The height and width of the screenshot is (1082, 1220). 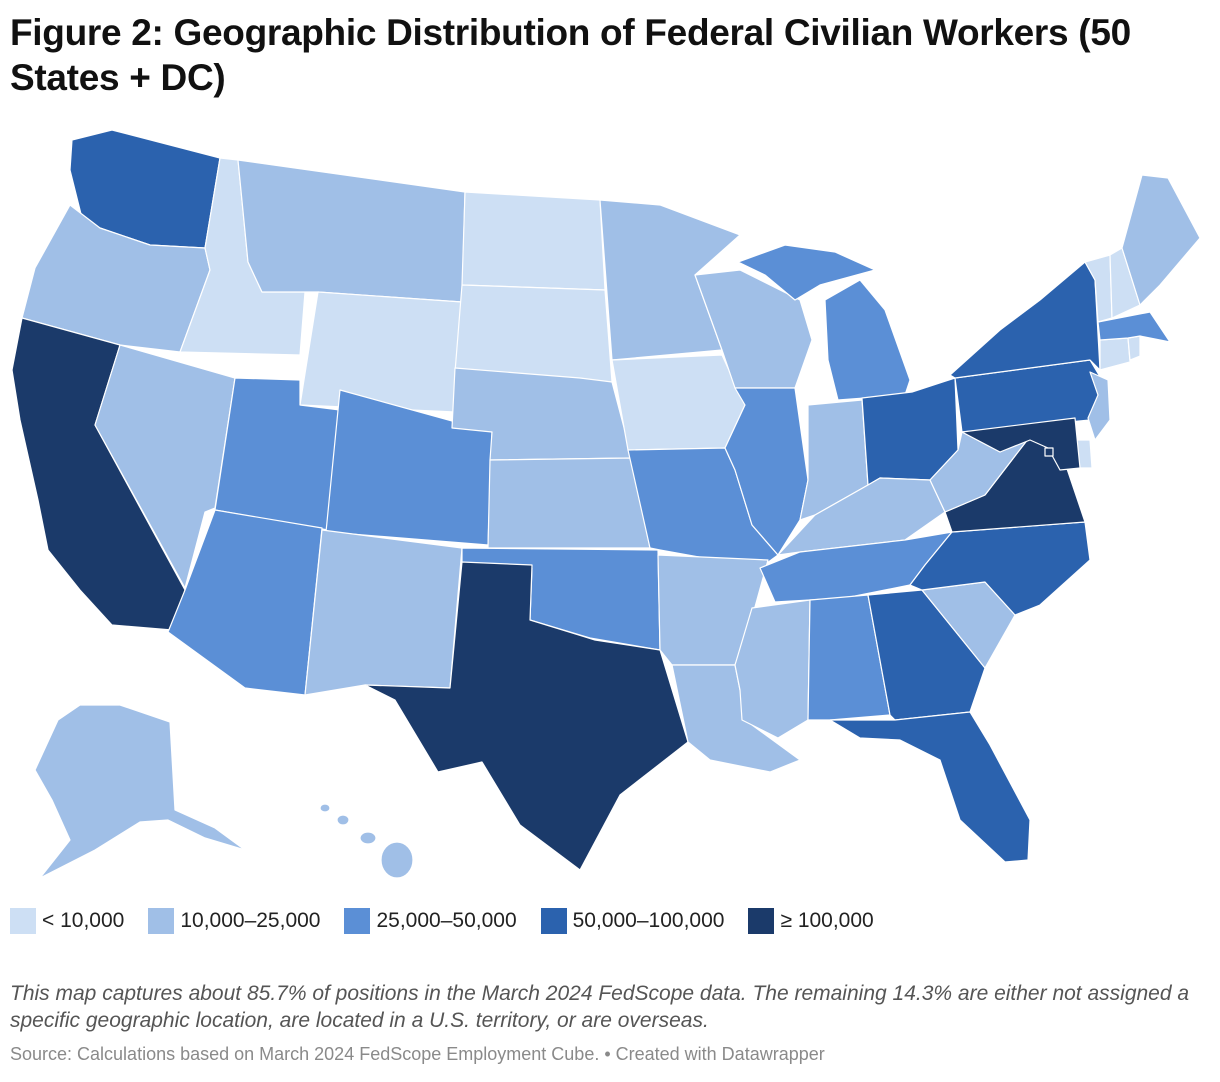 What do you see at coordinates (1134, 348) in the screenshot?
I see `state-RI` at bounding box center [1134, 348].